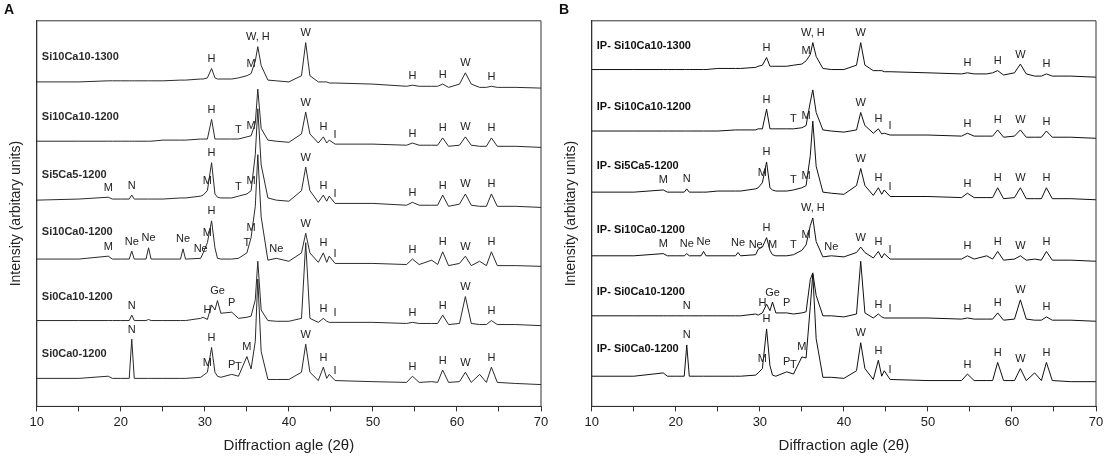 Image resolution: width=1111 pixels, height=463 pixels. What do you see at coordinates (74, 174) in the screenshot?
I see `series-label: Si5Ca5-1200` at bounding box center [74, 174].